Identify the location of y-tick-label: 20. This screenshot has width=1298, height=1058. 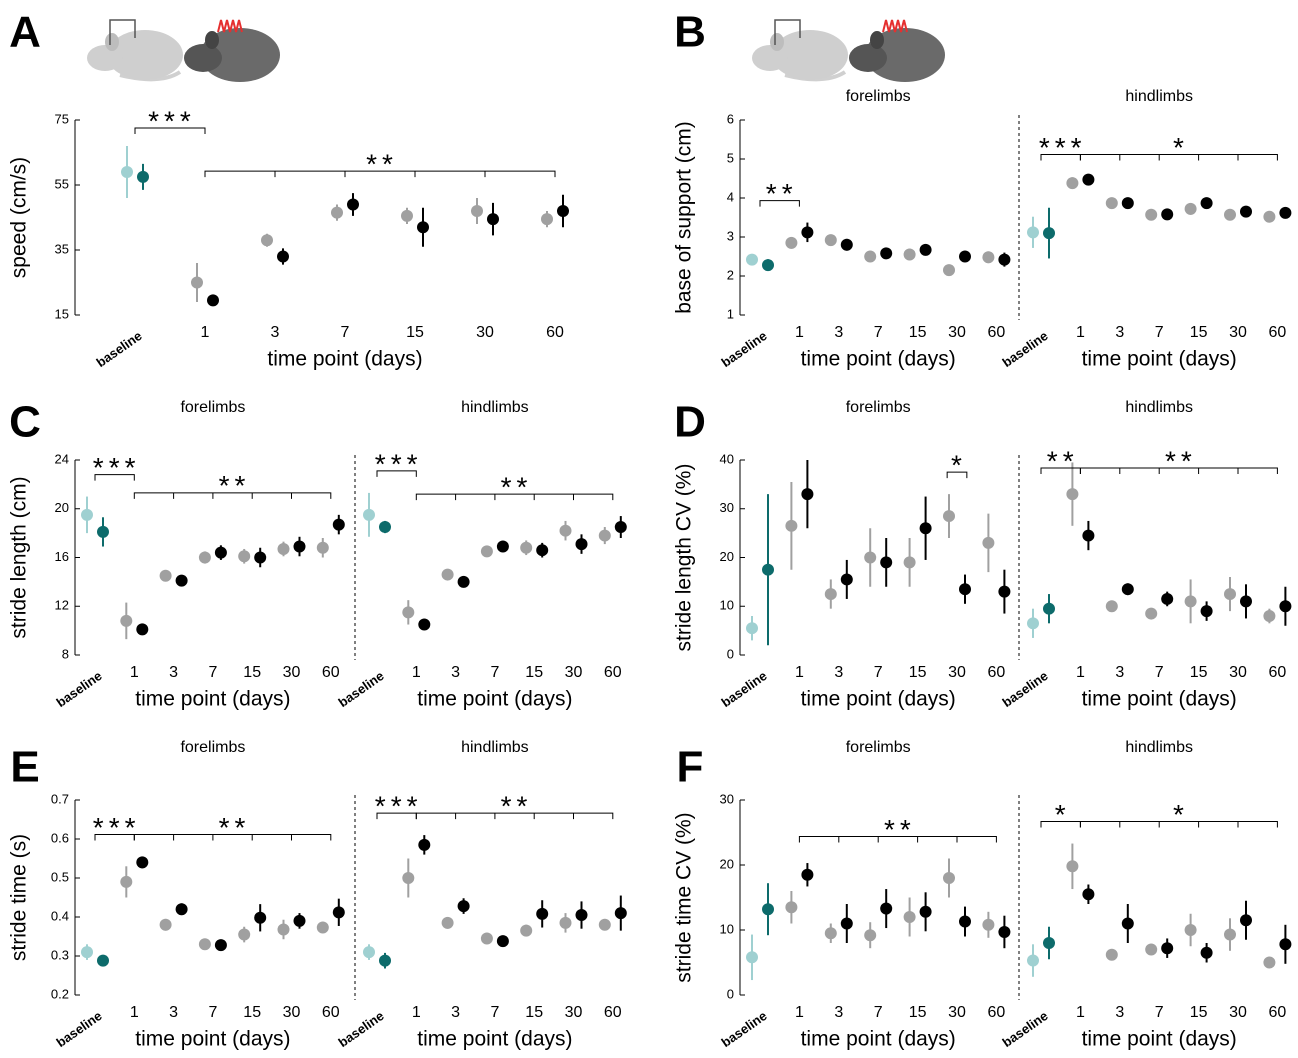
(62, 507).